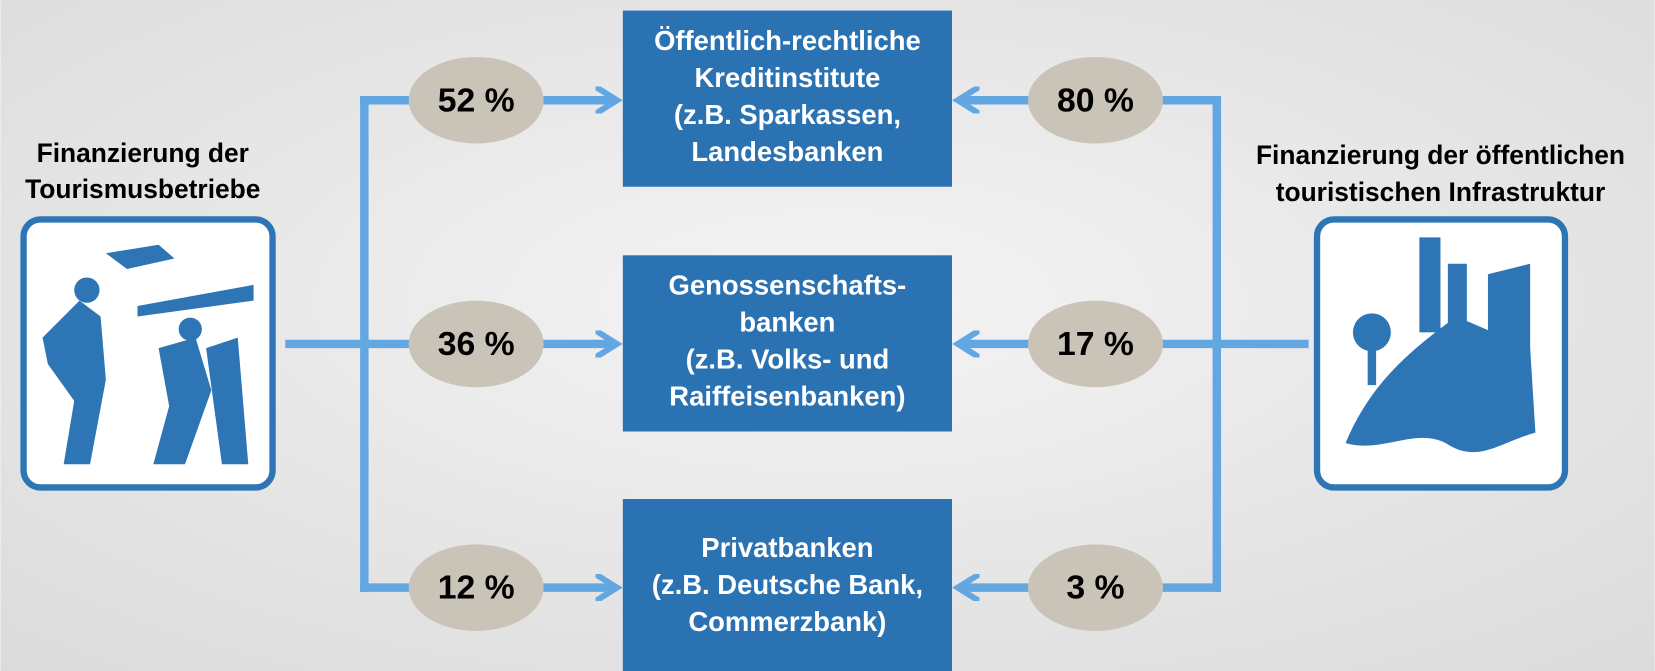 Image resolution: width=1655 pixels, height=671 pixels. What do you see at coordinates (787, 547) in the screenshot?
I see `bank-label: Privatbanken` at bounding box center [787, 547].